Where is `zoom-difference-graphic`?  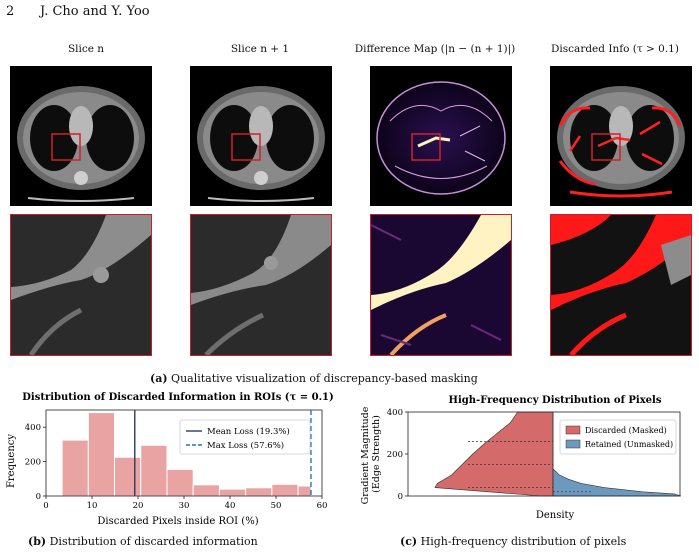 zoom-difference-graphic is located at coordinates (441, 285).